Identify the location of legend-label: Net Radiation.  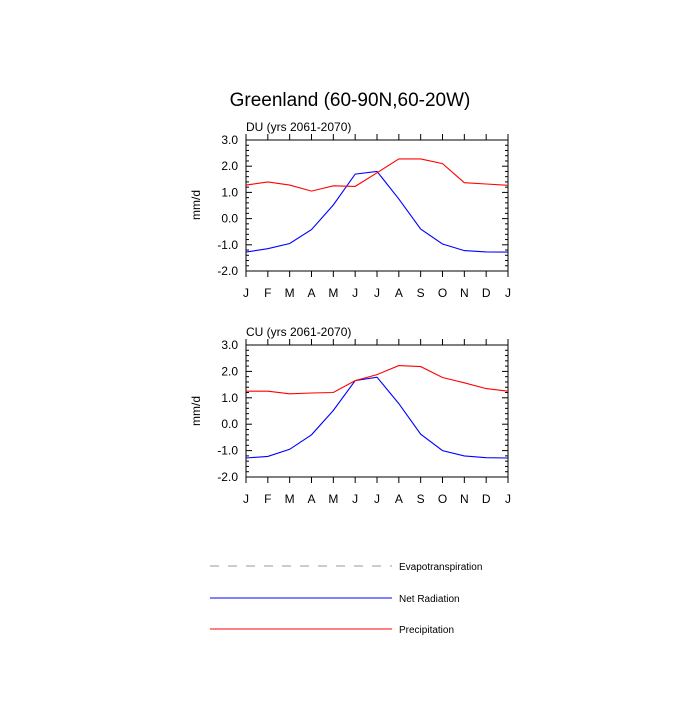
(429, 599).